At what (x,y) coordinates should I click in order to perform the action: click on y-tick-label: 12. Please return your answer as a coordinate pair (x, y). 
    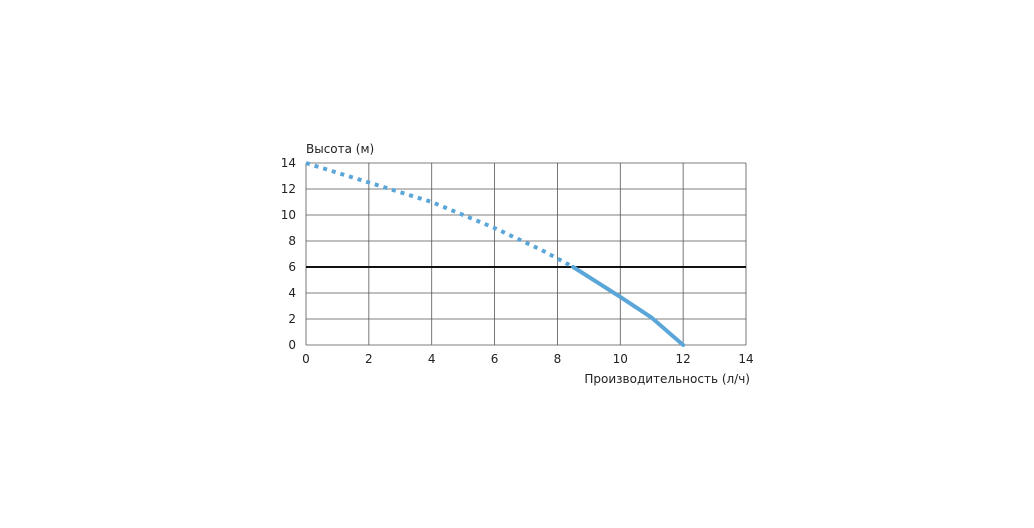
    Looking at the image, I should click on (288, 189).